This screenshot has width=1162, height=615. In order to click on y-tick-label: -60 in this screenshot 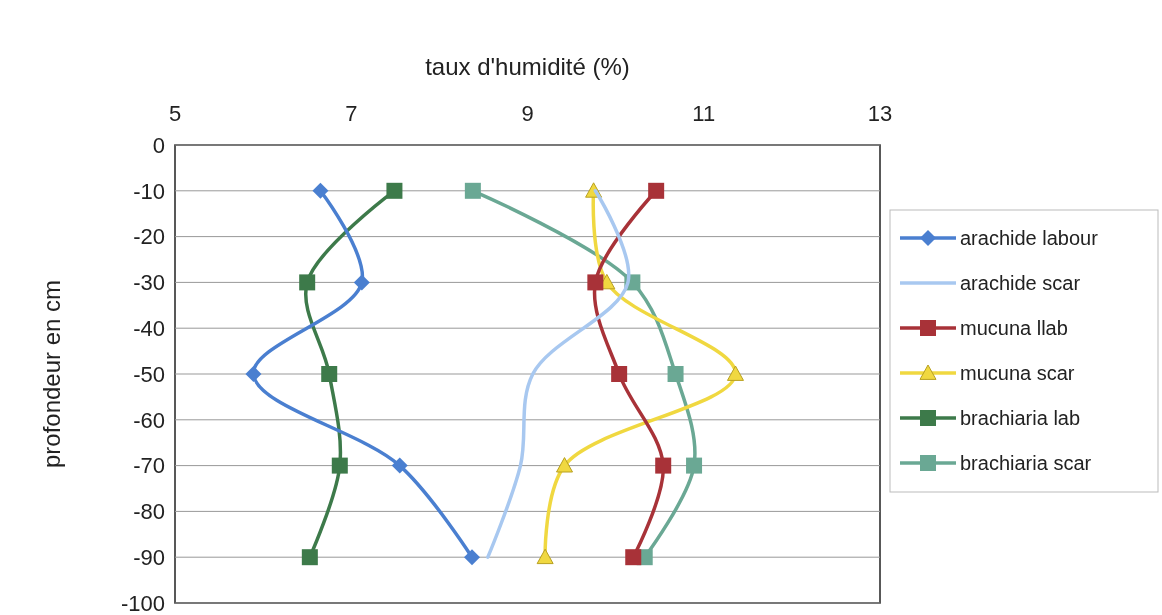, I will do `click(149, 420)`.